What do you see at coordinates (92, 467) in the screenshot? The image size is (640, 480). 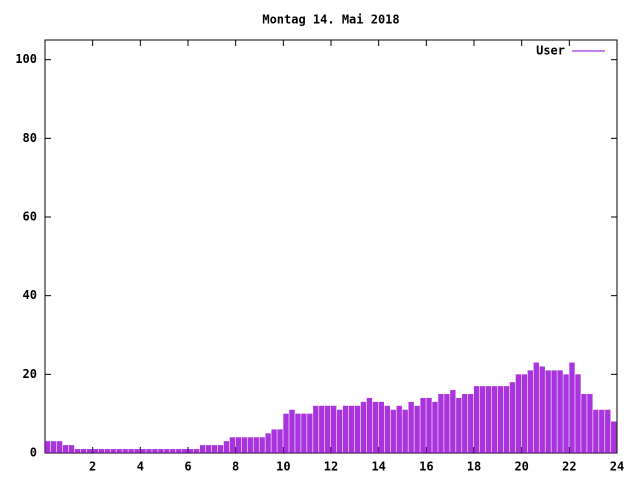 I see `x-tick-label: 2` at bounding box center [92, 467].